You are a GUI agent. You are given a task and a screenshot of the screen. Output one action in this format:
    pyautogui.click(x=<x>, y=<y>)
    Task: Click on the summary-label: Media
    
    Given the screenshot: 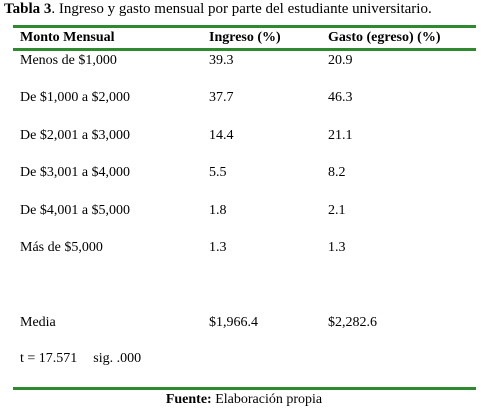 What is the action you would take?
    pyautogui.click(x=38, y=322)
    